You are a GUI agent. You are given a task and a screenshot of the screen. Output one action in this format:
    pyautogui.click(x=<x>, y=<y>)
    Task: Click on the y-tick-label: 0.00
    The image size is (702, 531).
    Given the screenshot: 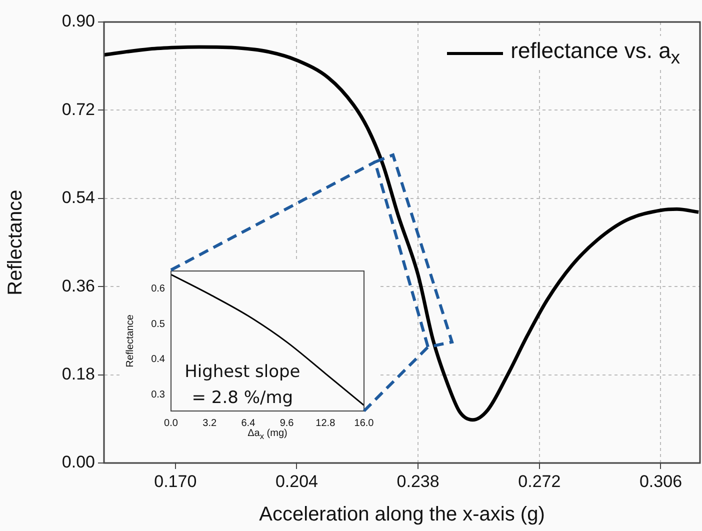 What is the action you would take?
    pyautogui.click(x=78, y=462)
    